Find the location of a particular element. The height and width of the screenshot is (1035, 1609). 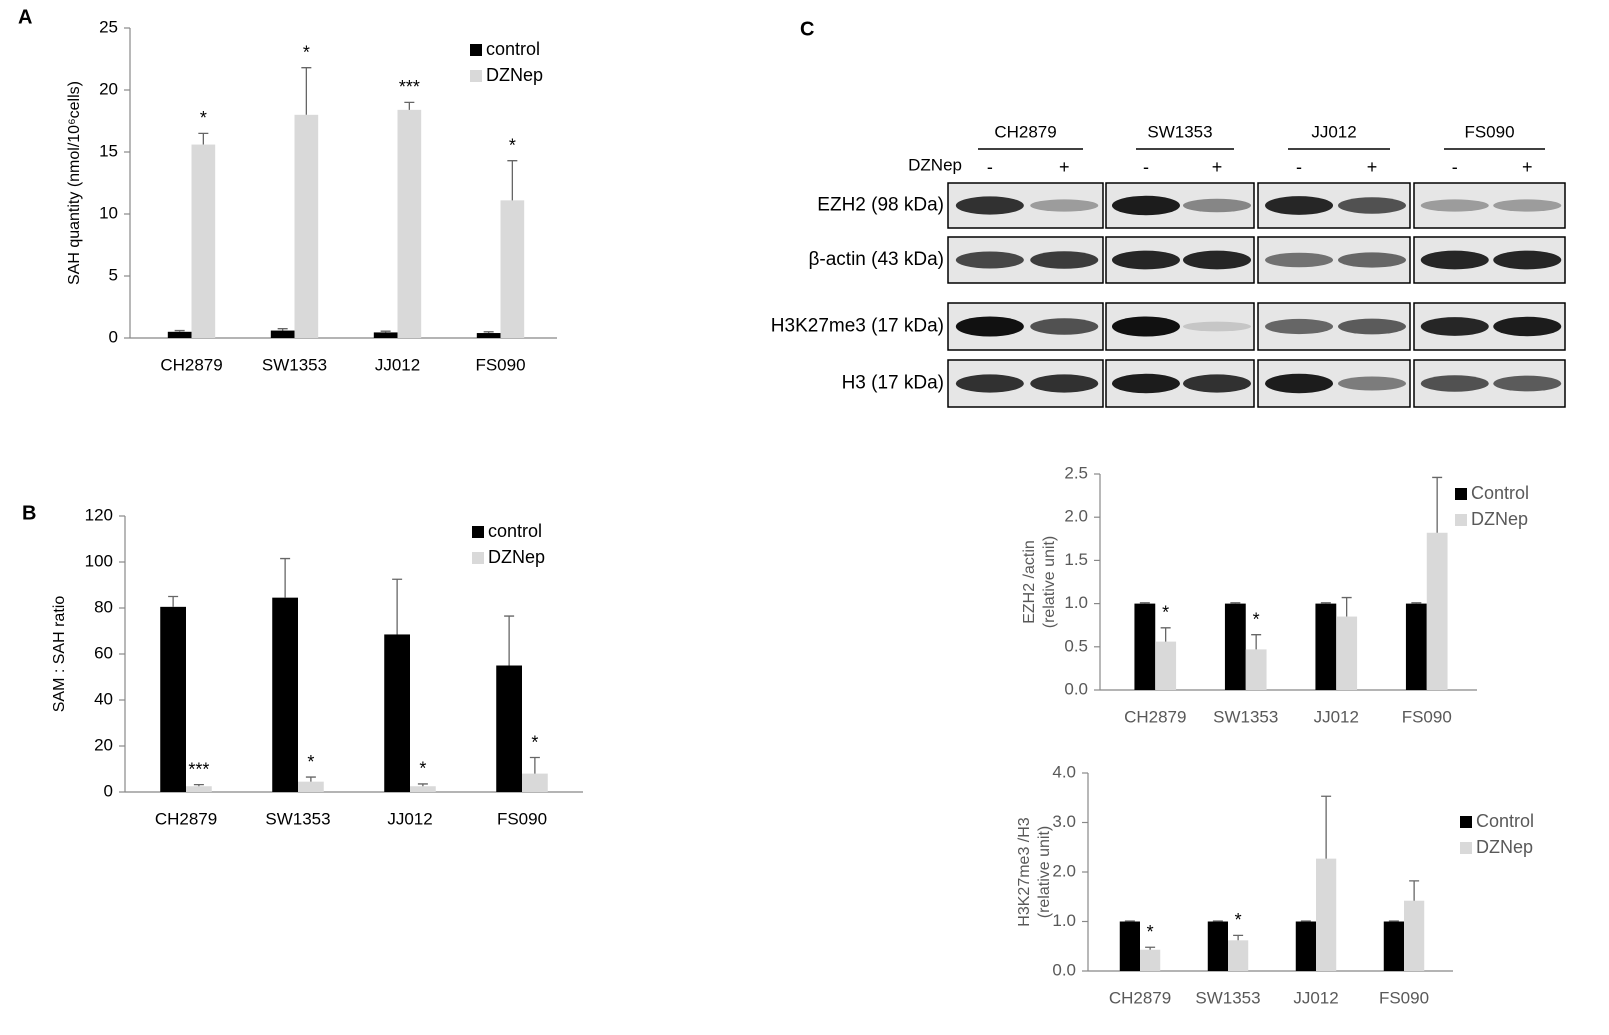

y-axis-label: SAM : SAH ratio is located at coordinates (59, 654).